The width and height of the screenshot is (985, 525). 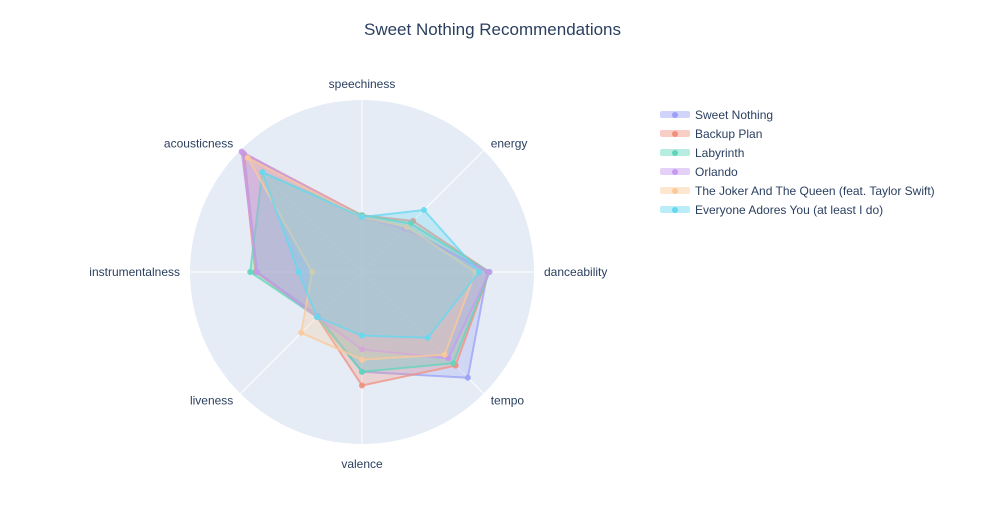 I want to click on axis-spoke-tempo, so click(x=422, y=332).